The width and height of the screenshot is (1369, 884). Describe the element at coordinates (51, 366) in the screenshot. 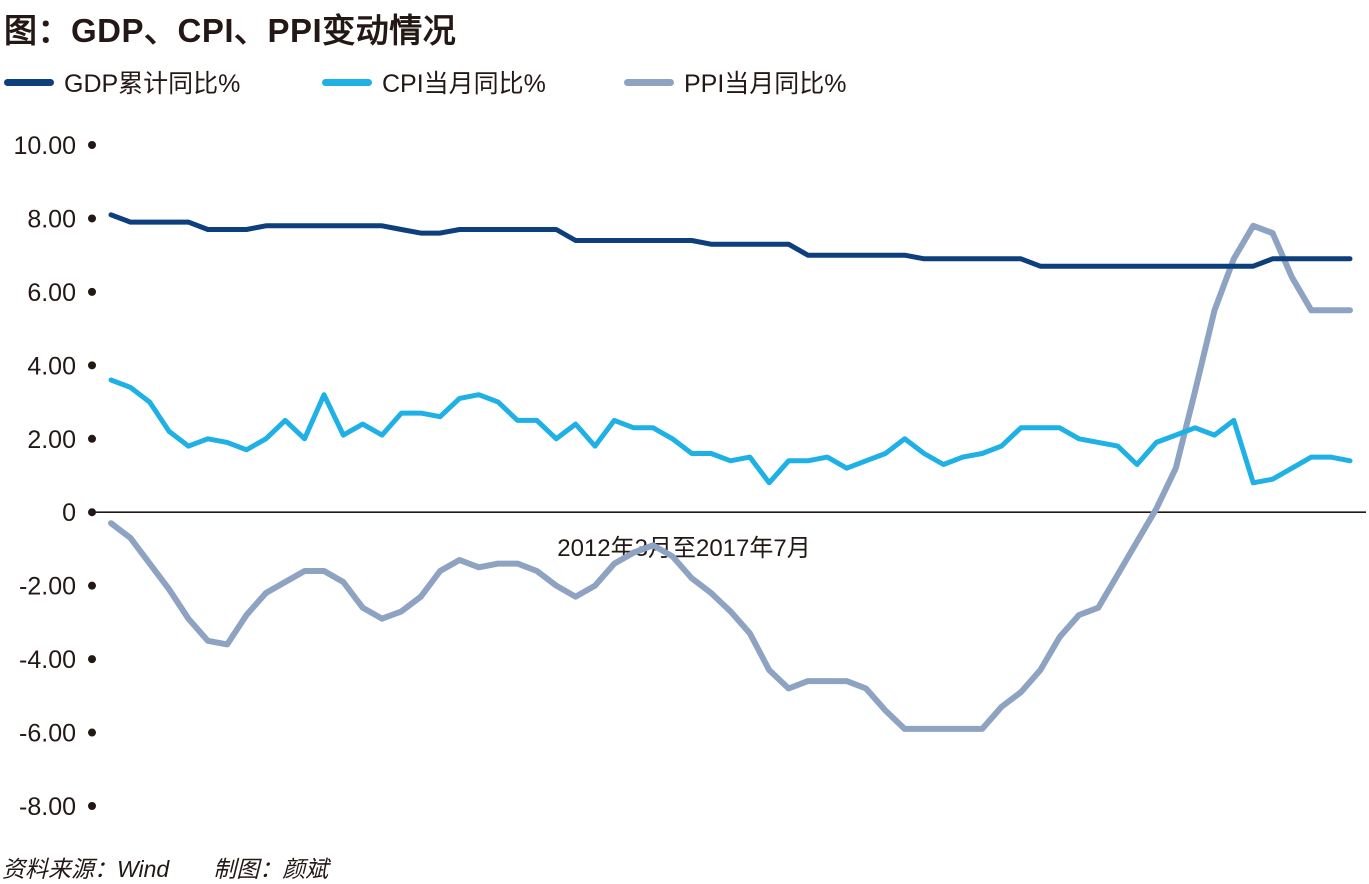

I see `y-tick-label: 4.00` at that location.